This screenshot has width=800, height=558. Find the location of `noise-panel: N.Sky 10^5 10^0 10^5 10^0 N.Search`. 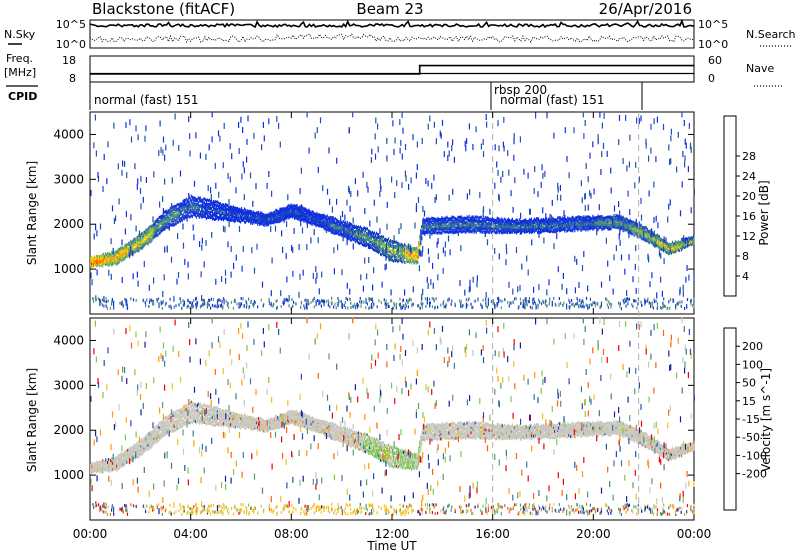

noise-panel: N.Sky 10^5 10^0 10^5 10^0 N.Search is located at coordinates (400, 34).